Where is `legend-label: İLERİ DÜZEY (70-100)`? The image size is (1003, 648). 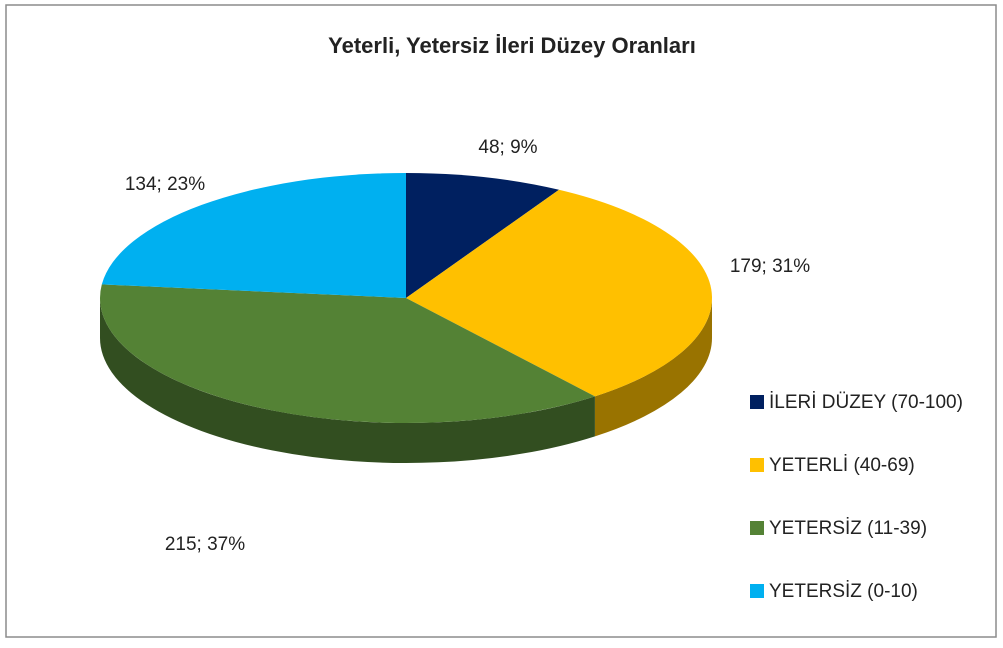 legend-label: İLERİ DÜZEY (70-100) is located at coordinates (866, 402).